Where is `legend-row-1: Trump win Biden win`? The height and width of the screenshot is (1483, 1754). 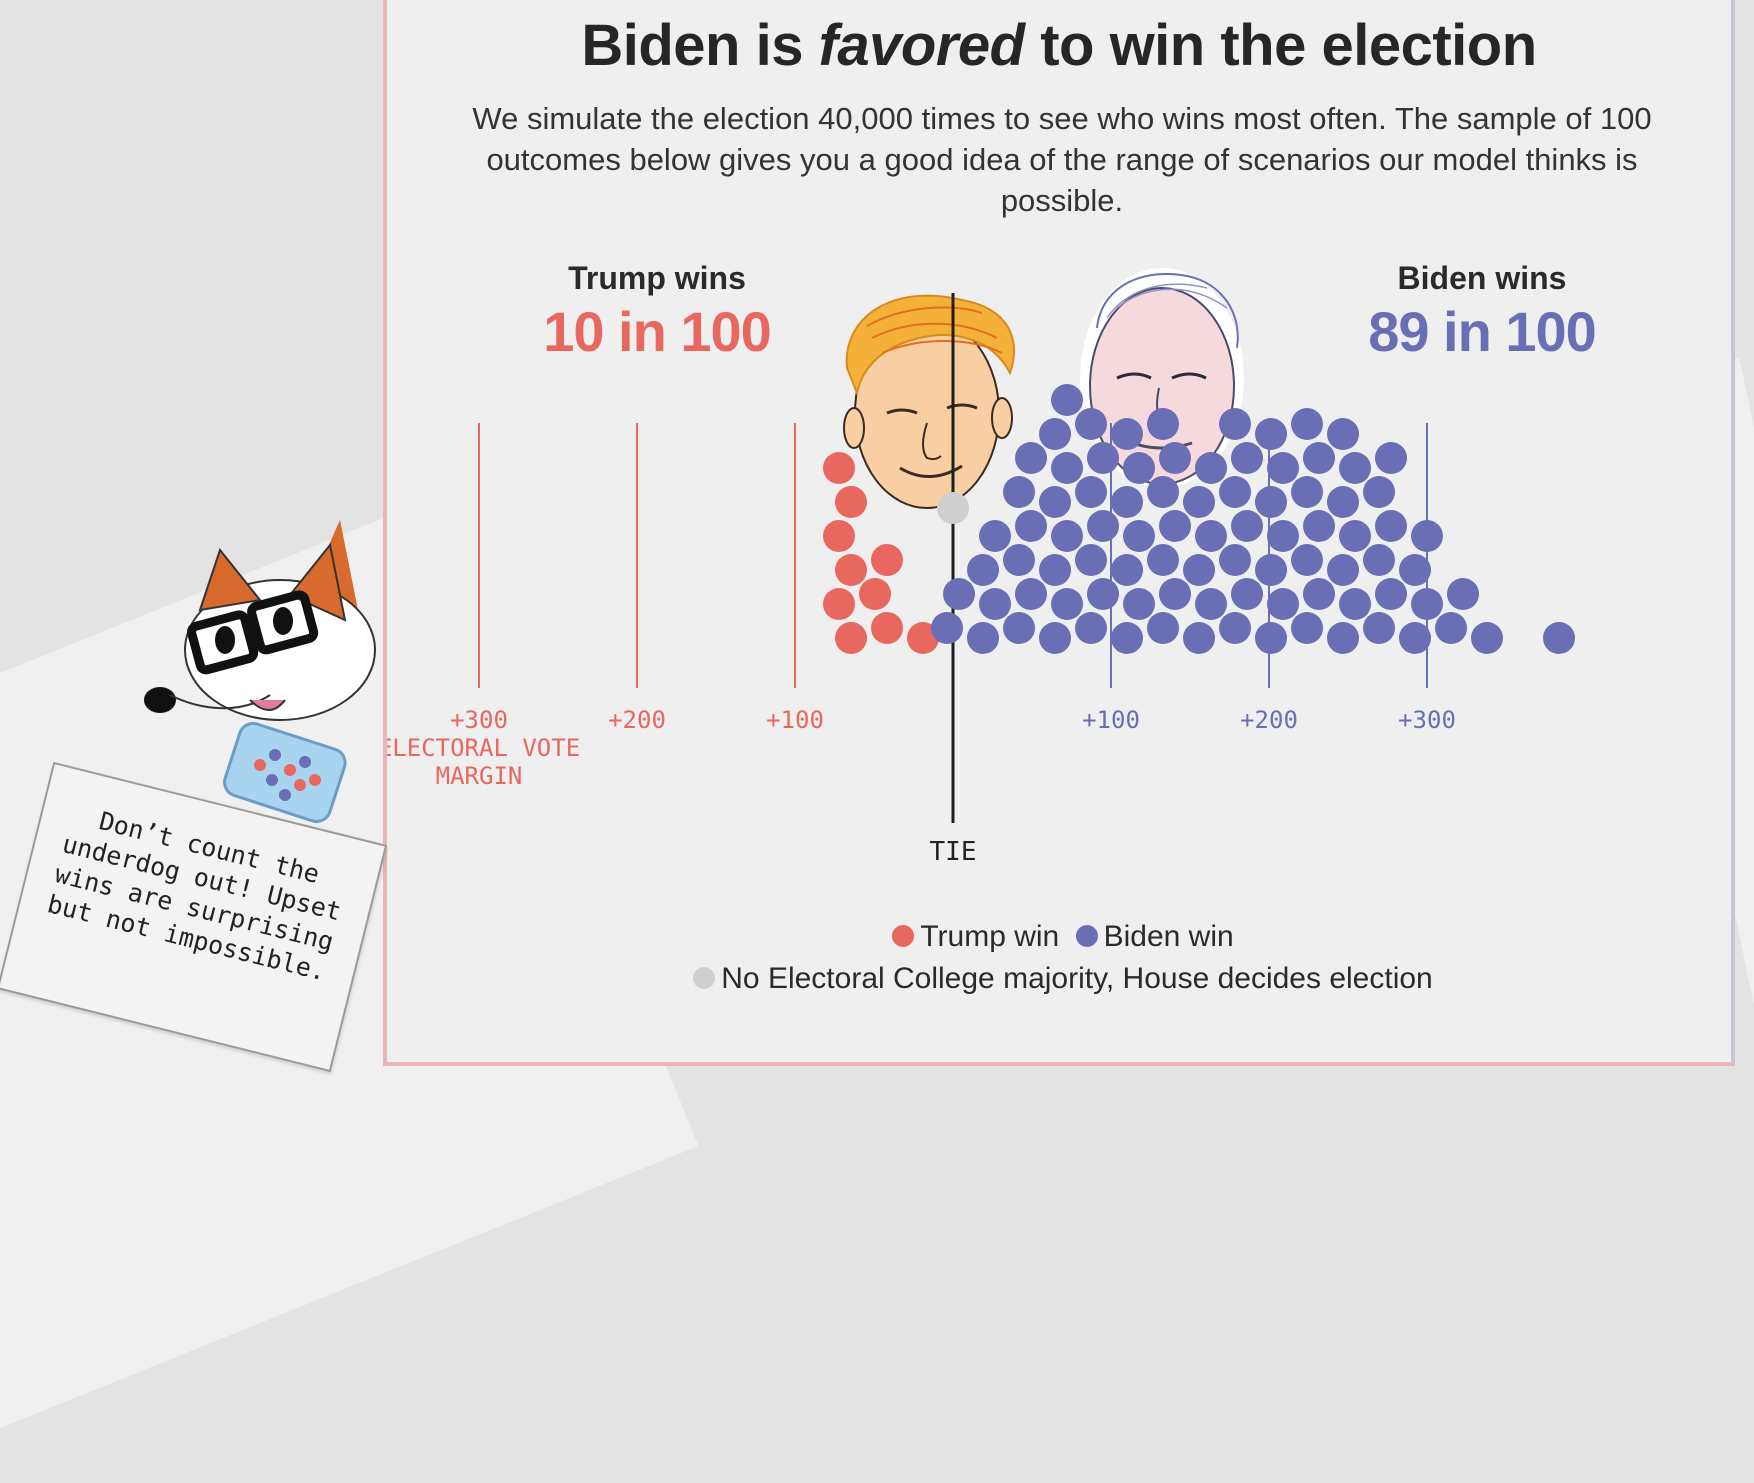
legend-row-1: Trump win Biden win is located at coordinates (1059, 937).